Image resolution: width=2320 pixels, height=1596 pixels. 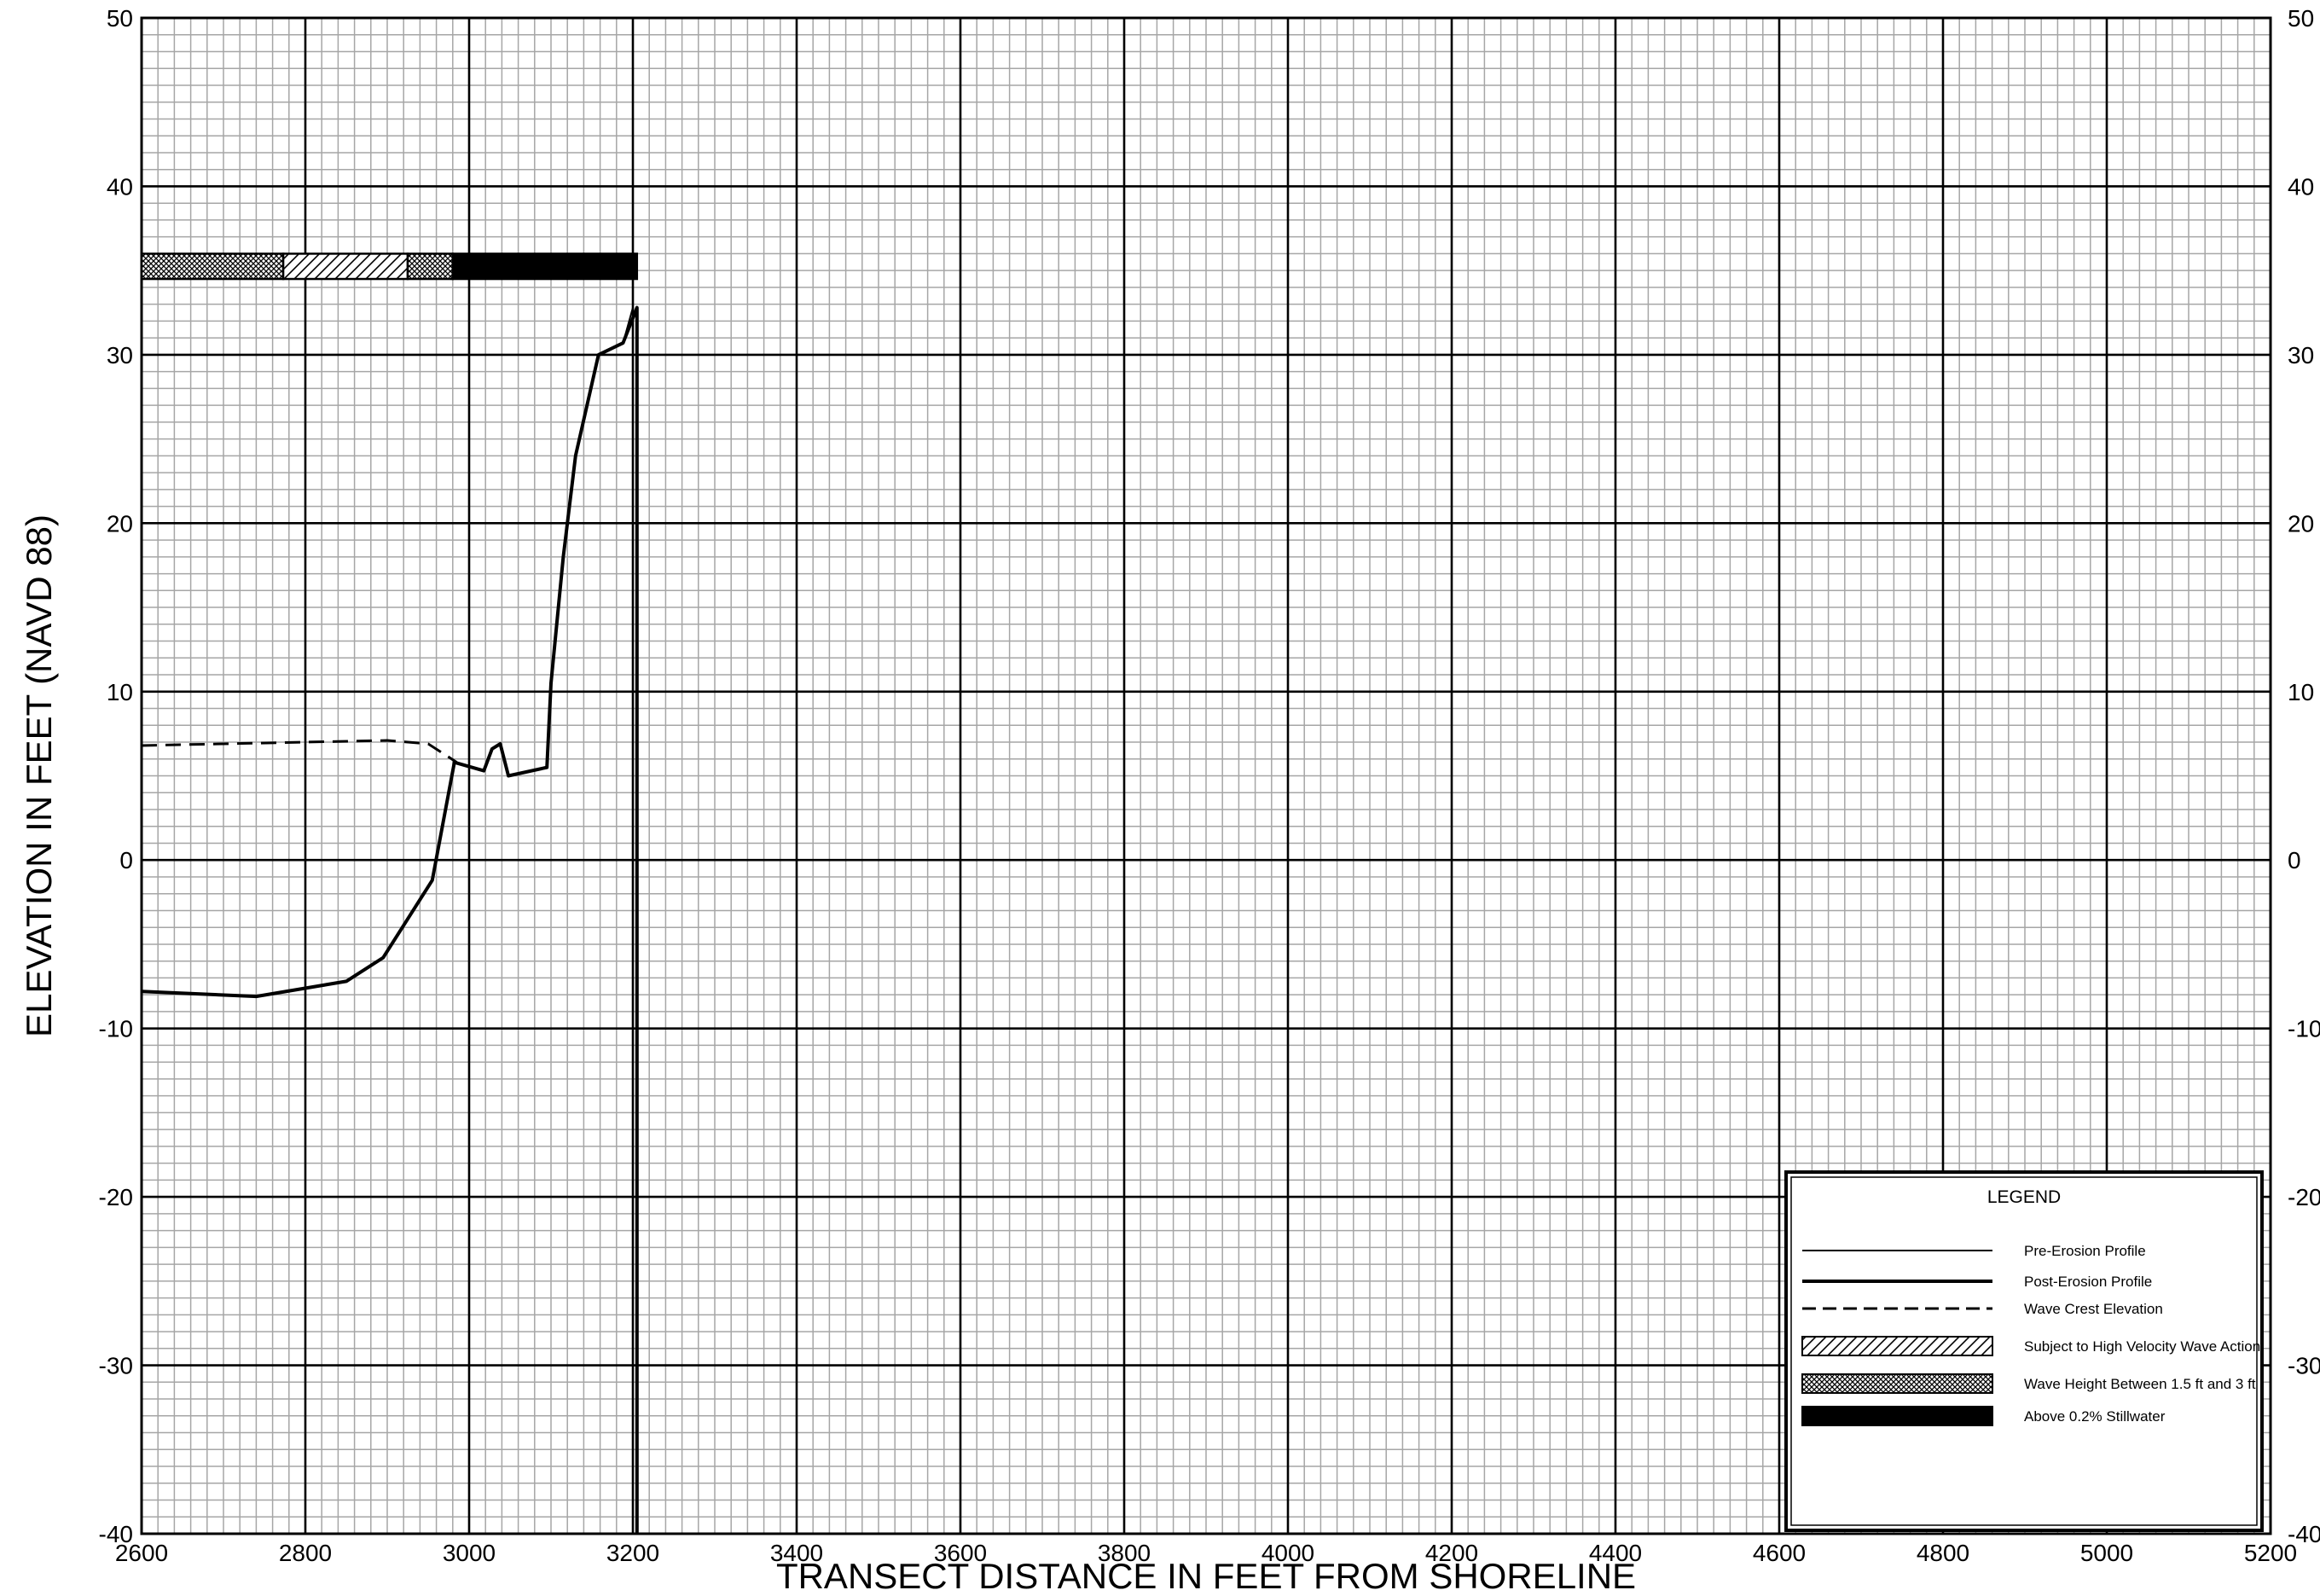 I want to click on y-tick-labels-right: -40 -30 -20 -10 0 10 20 30 40 50, so click(x=2304, y=776).